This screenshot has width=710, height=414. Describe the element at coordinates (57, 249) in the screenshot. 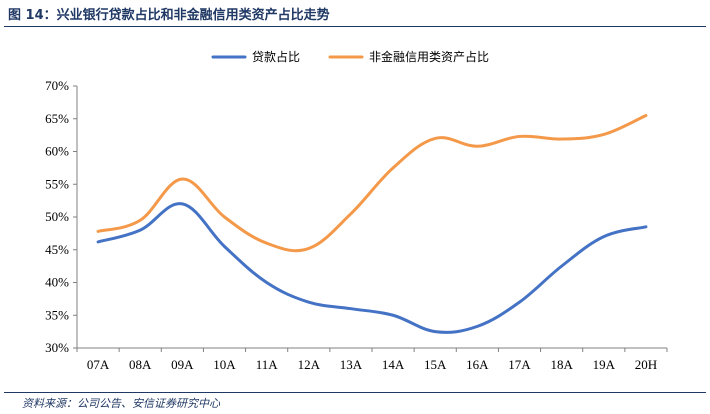

I see `y-tick-label: 45%` at that location.